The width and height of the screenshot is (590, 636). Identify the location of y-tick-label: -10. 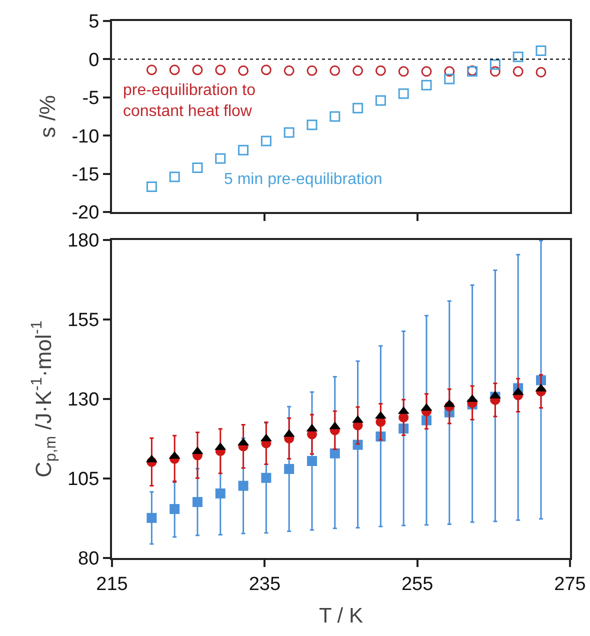
(86, 137).